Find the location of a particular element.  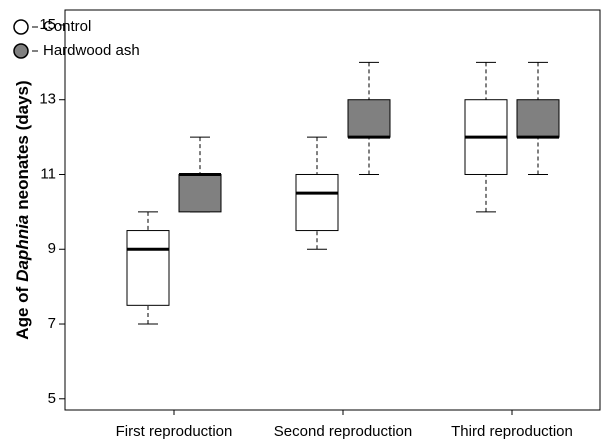

y-axis-label: Age of Daphnia neonates (days) is located at coordinates (22, 209).